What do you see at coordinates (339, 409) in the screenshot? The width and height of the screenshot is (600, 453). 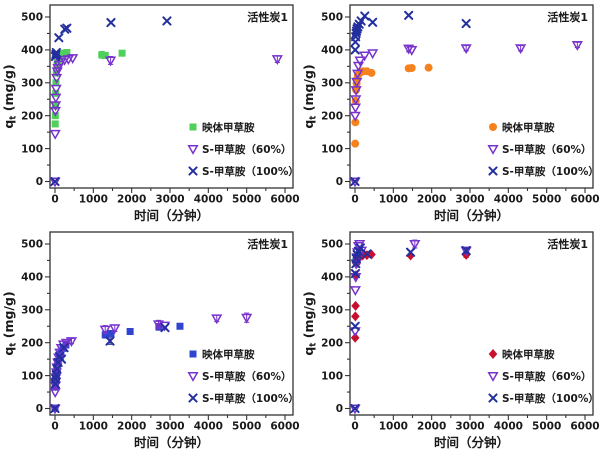 I see `y-tick-label: 0` at bounding box center [339, 409].